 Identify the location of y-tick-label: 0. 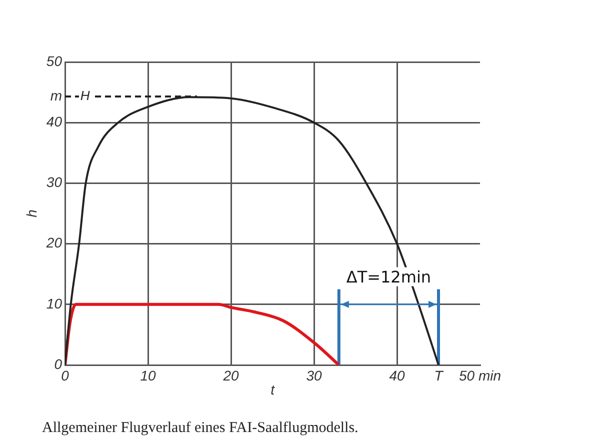
(58, 364).